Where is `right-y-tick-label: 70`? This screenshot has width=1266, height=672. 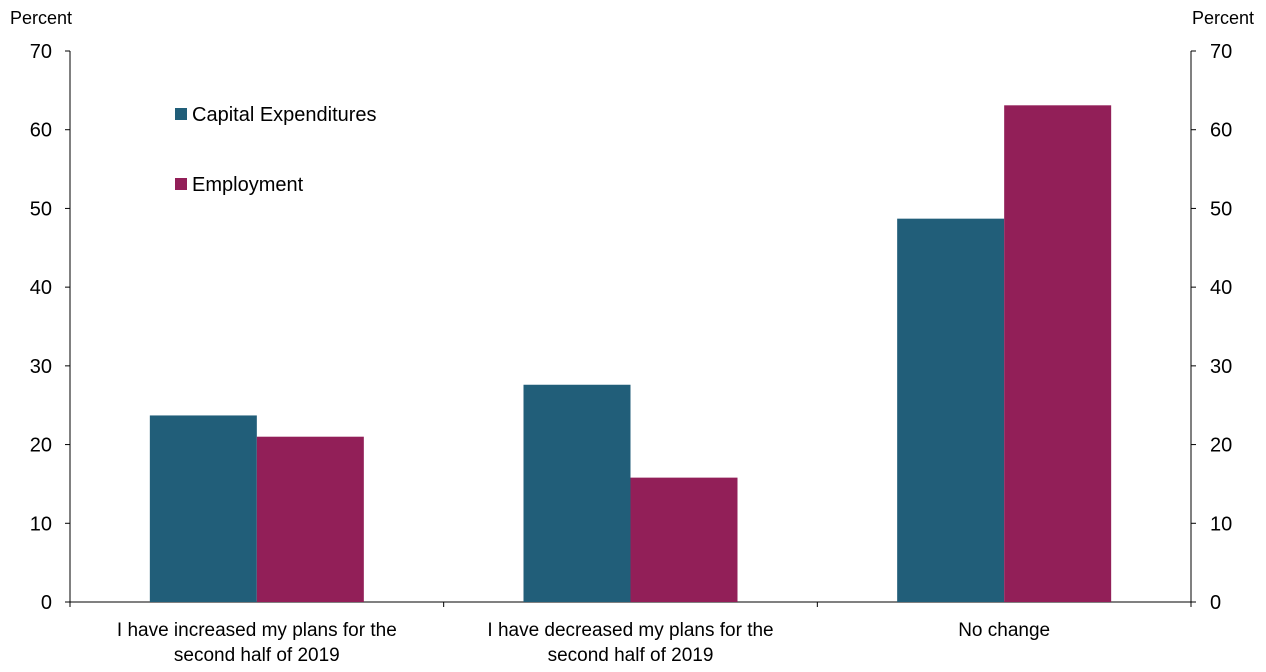
right-y-tick-label: 70 is located at coordinates (1221, 52).